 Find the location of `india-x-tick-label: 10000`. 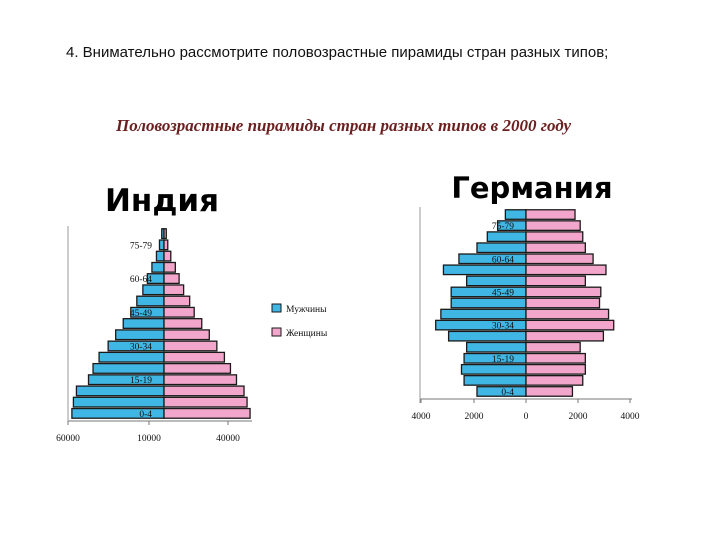

india-x-tick-label: 10000 is located at coordinates (149, 439).